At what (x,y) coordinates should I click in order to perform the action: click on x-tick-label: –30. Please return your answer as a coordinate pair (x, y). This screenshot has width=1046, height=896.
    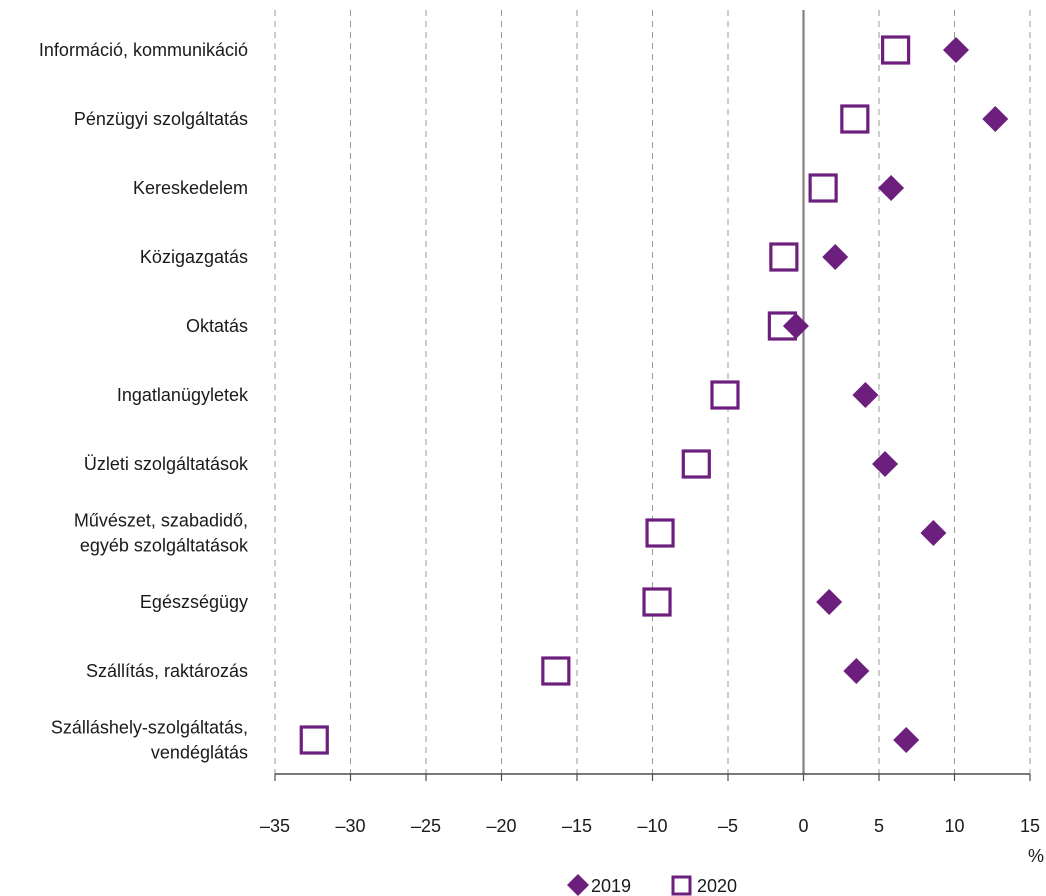
    Looking at the image, I should click on (350, 826).